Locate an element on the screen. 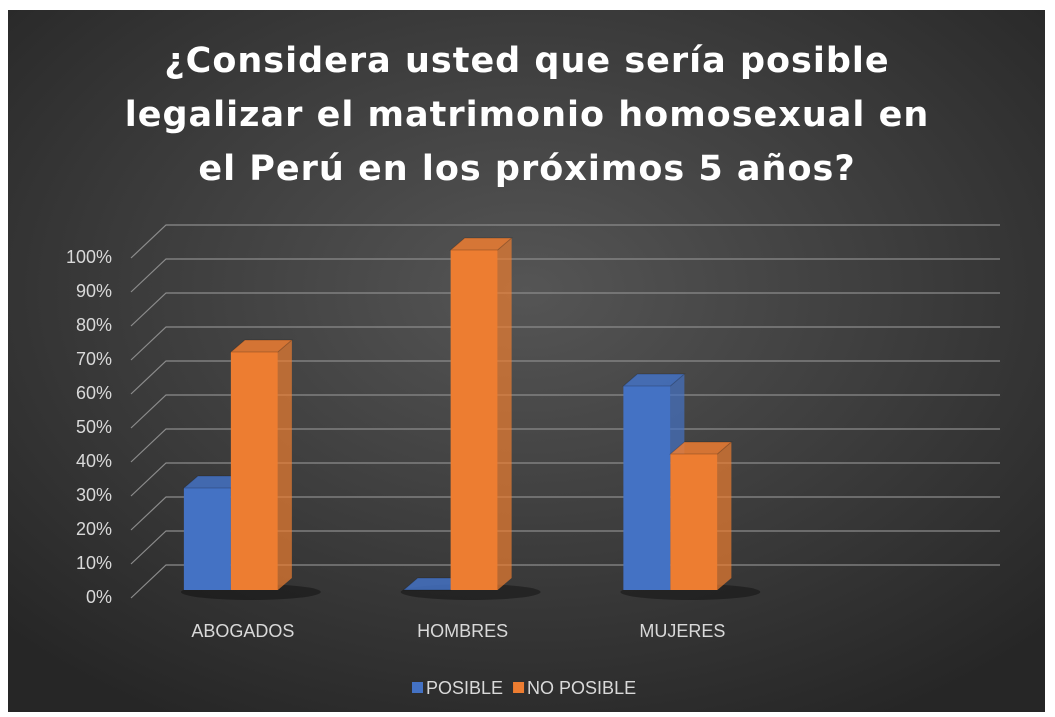  y-tick-label: 60% is located at coordinates (94, 393).